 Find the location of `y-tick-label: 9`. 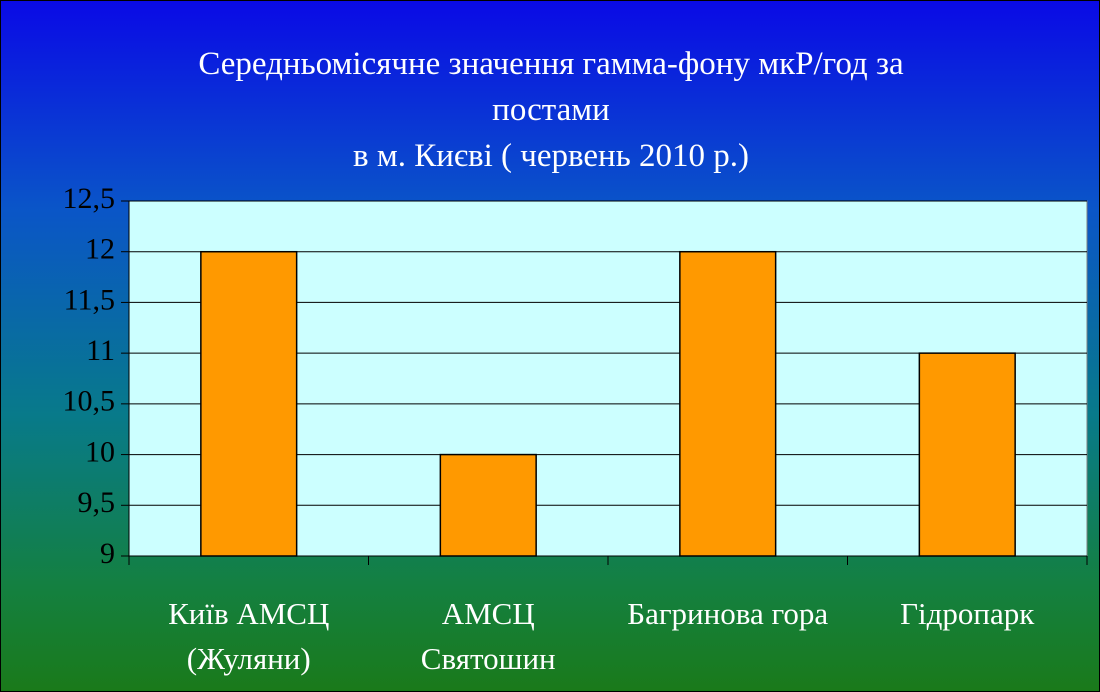

y-tick-label: 9 is located at coordinates (107, 553).